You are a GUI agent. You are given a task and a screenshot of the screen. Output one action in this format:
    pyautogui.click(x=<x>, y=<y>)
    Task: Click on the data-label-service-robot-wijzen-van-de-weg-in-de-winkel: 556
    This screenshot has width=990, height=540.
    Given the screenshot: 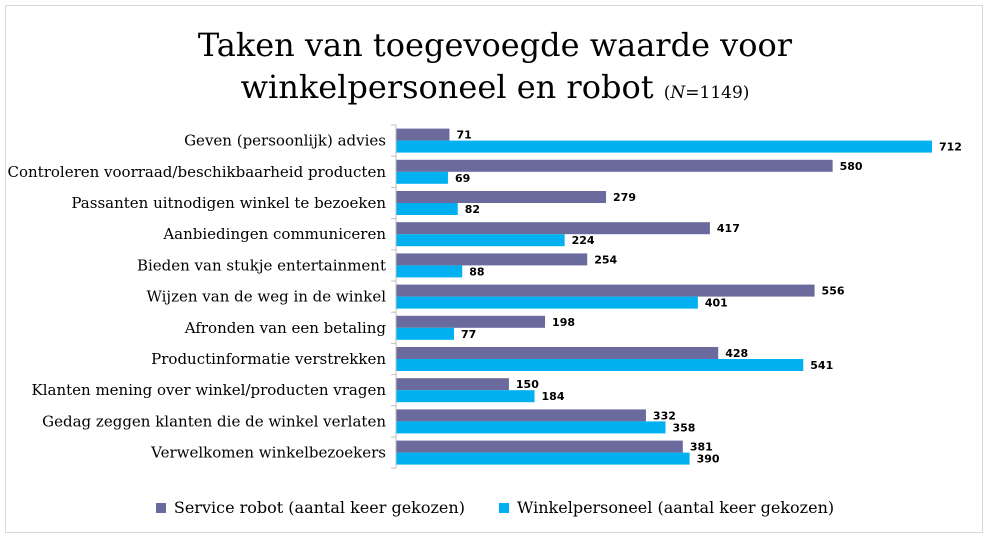 What is the action you would take?
    pyautogui.click(x=833, y=291)
    